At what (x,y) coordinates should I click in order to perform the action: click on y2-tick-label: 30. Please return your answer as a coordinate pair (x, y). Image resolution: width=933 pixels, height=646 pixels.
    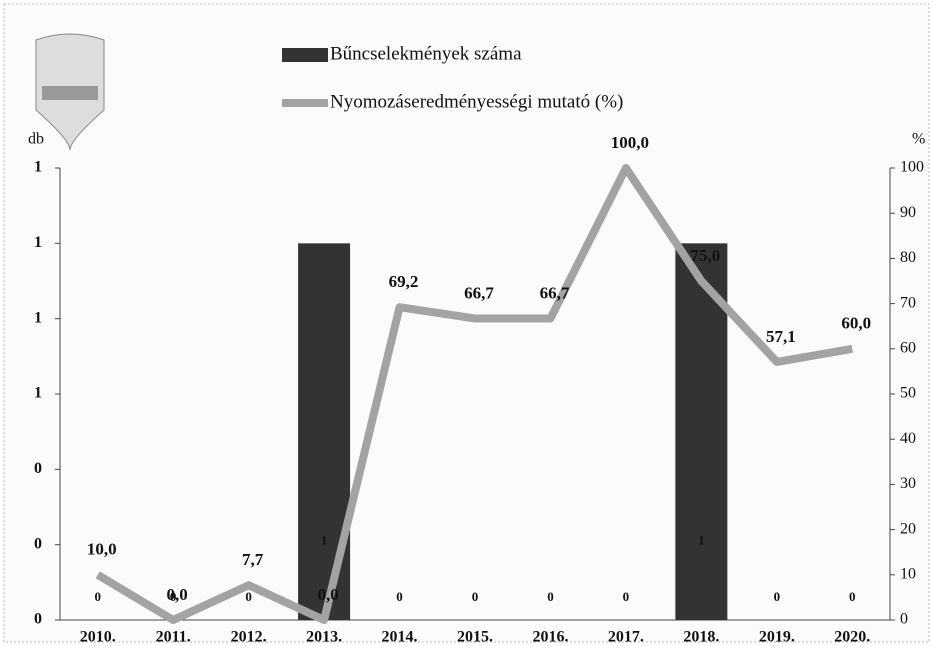
    Looking at the image, I should click on (908, 483).